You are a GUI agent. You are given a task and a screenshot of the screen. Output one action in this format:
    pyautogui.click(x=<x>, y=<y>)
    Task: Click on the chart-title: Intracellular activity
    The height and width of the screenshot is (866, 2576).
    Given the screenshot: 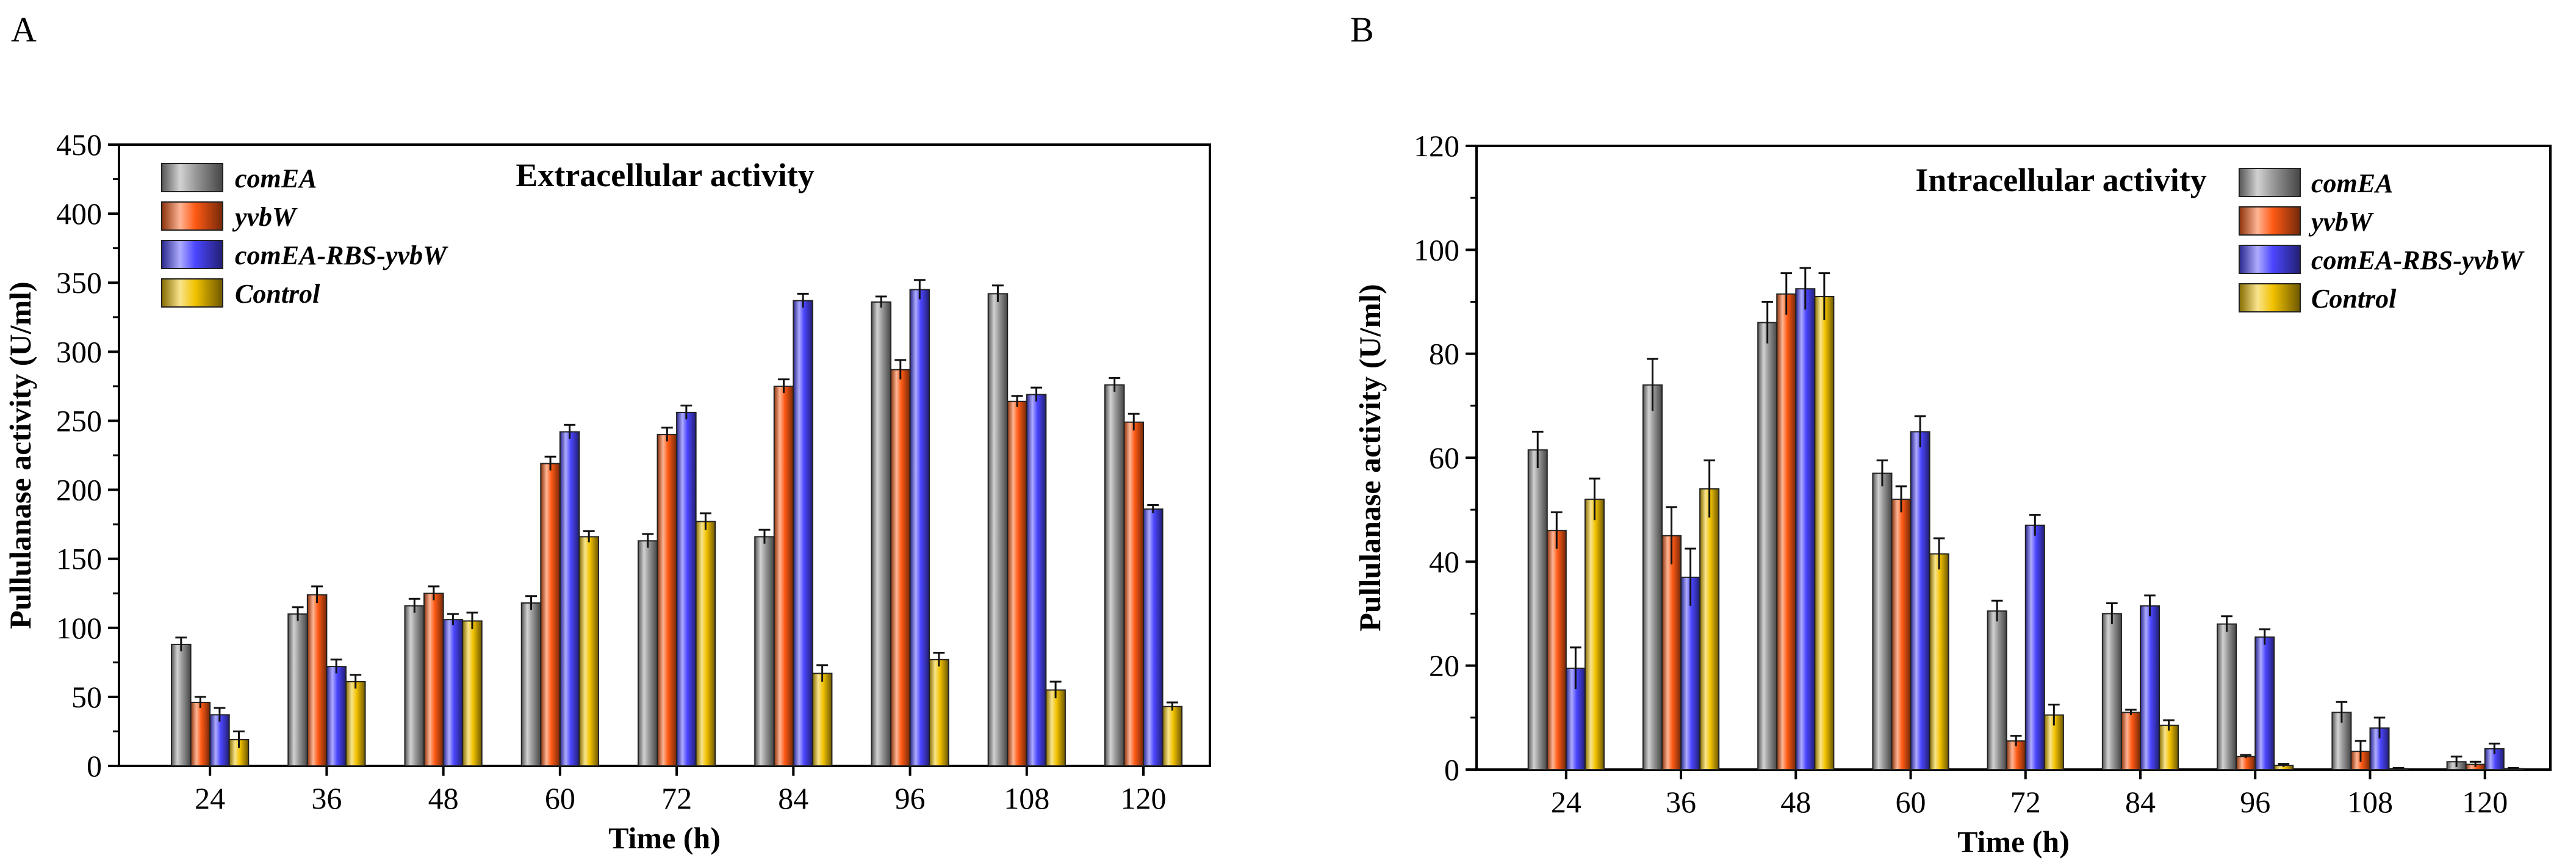 What is the action you would take?
    pyautogui.click(x=2060, y=180)
    